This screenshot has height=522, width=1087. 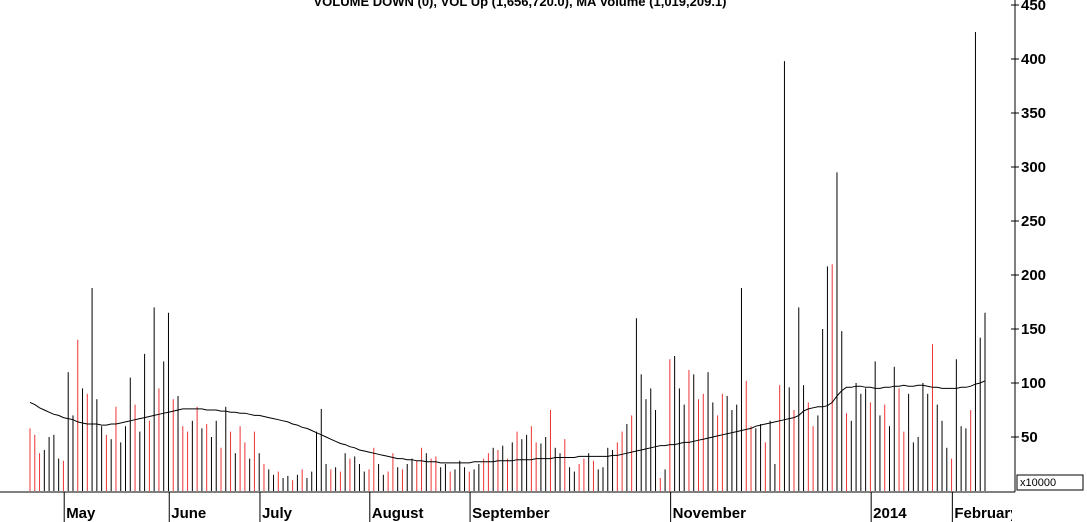 I want to click on x-tick-label: 2014, so click(x=890, y=513).